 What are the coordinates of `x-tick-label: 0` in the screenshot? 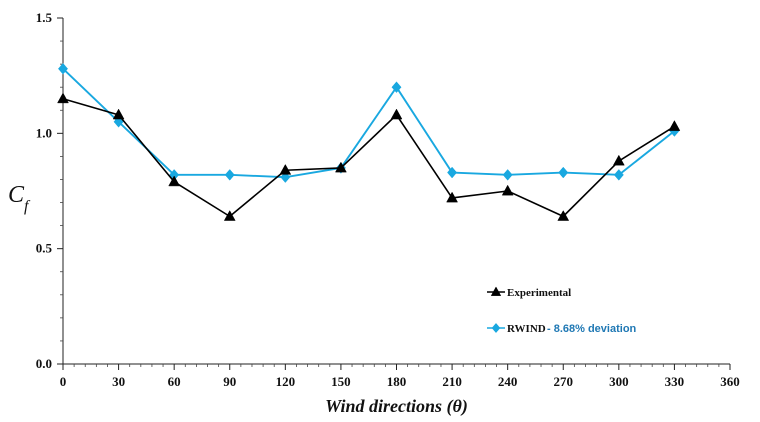 It's located at (63, 381).